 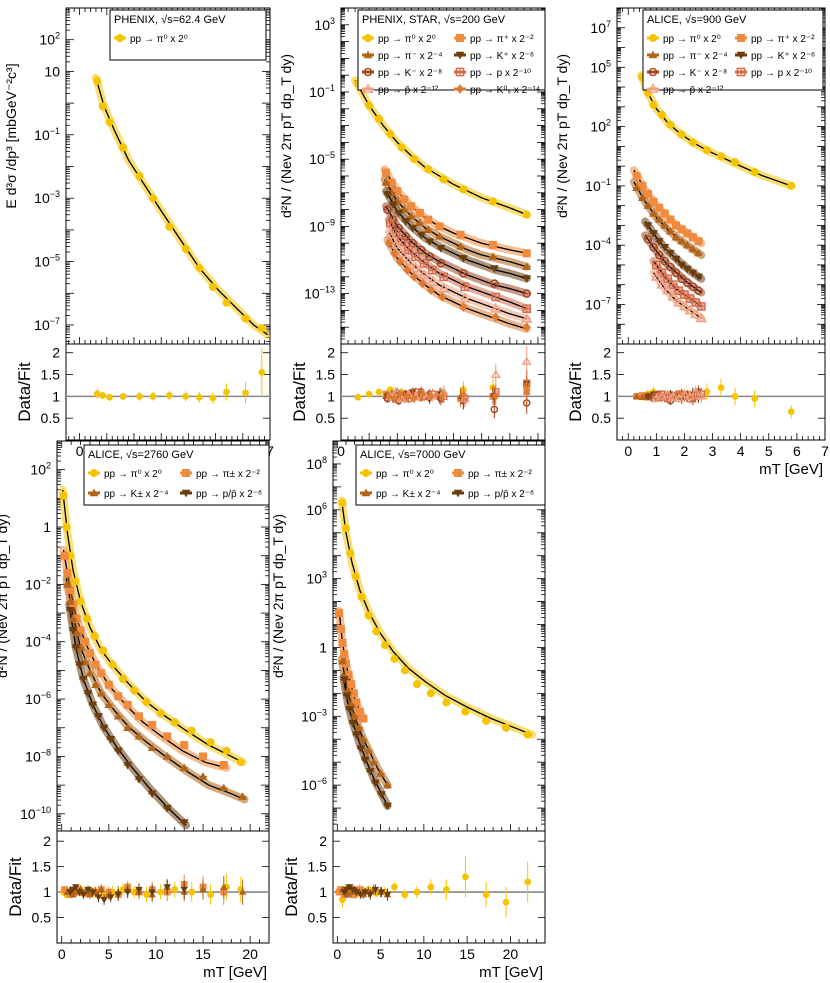 I want to click on y-tick-label: 10², so click(x=40, y=469).